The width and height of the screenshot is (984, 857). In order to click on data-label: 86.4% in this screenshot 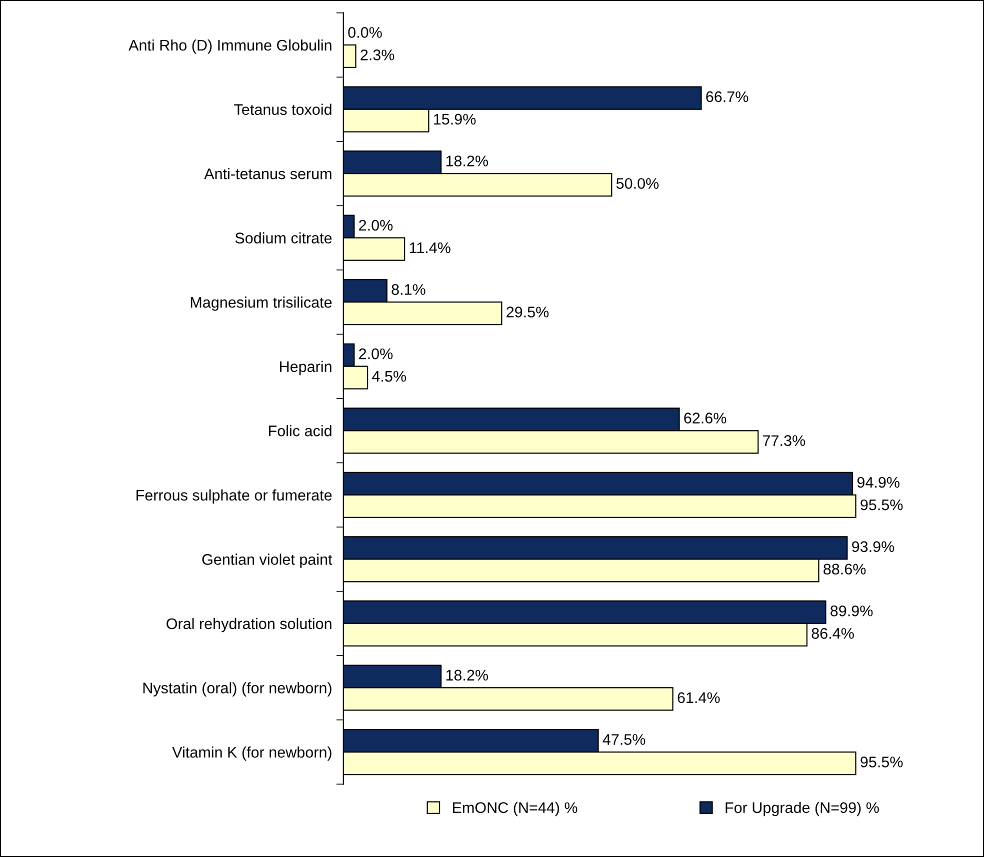, I will do `click(833, 633)`.